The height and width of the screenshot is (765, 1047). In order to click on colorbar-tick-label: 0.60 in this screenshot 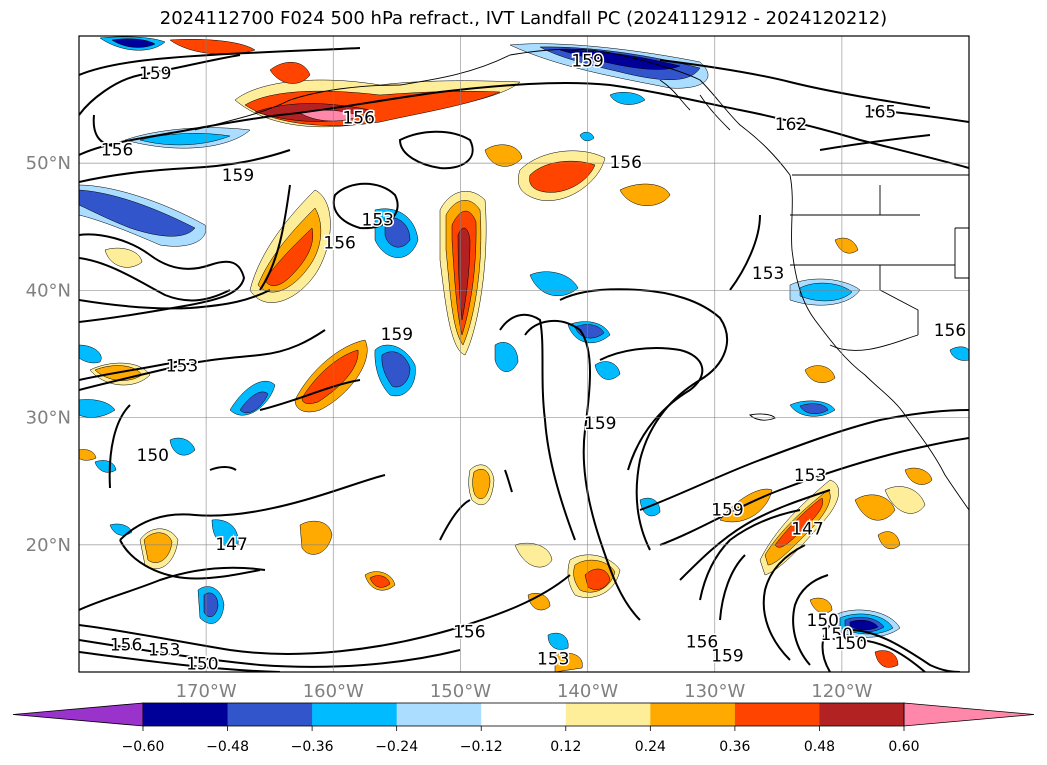, I will do `click(903, 747)`.